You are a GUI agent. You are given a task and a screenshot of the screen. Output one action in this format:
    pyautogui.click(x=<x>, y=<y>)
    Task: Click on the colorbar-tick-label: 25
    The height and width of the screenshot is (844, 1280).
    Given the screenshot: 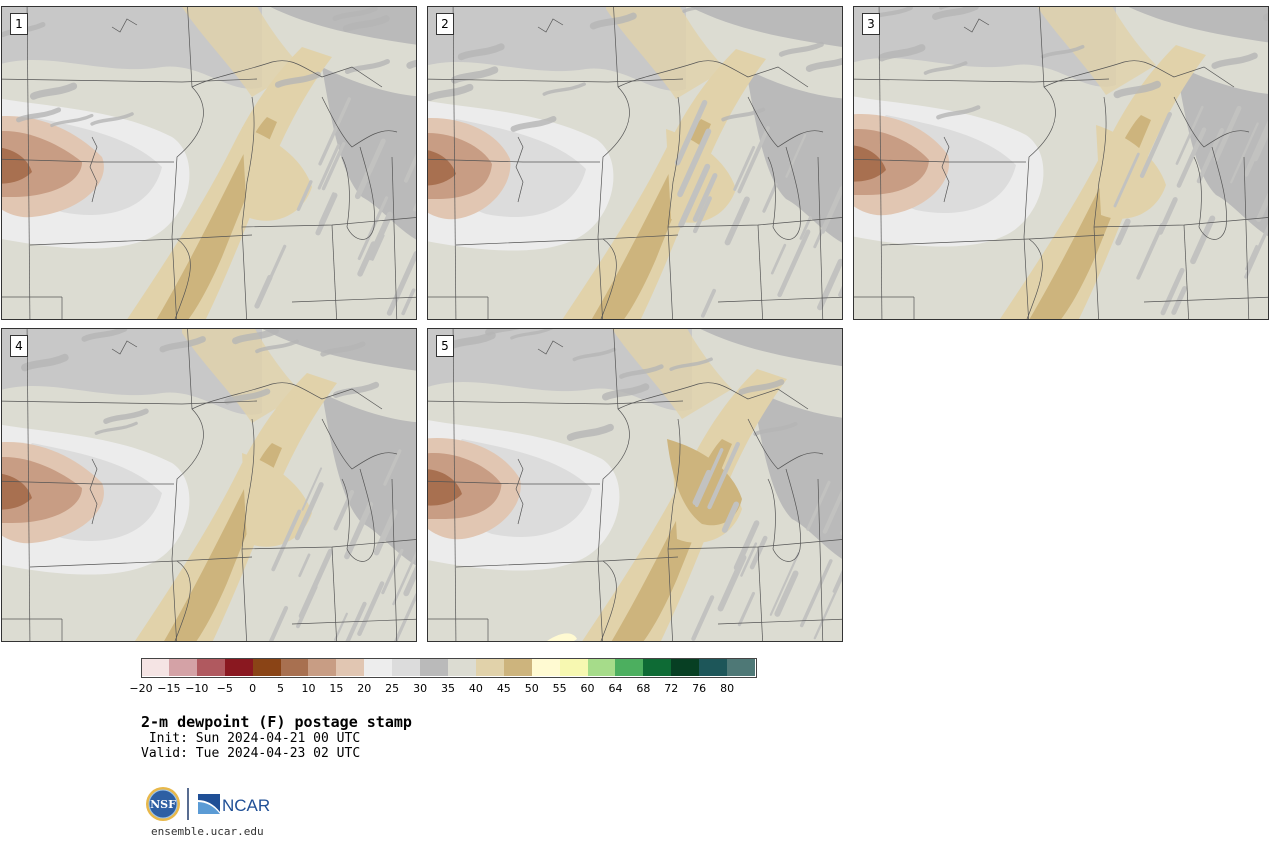 What is the action you would take?
    pyautogui.click(x=392, y=688)
    